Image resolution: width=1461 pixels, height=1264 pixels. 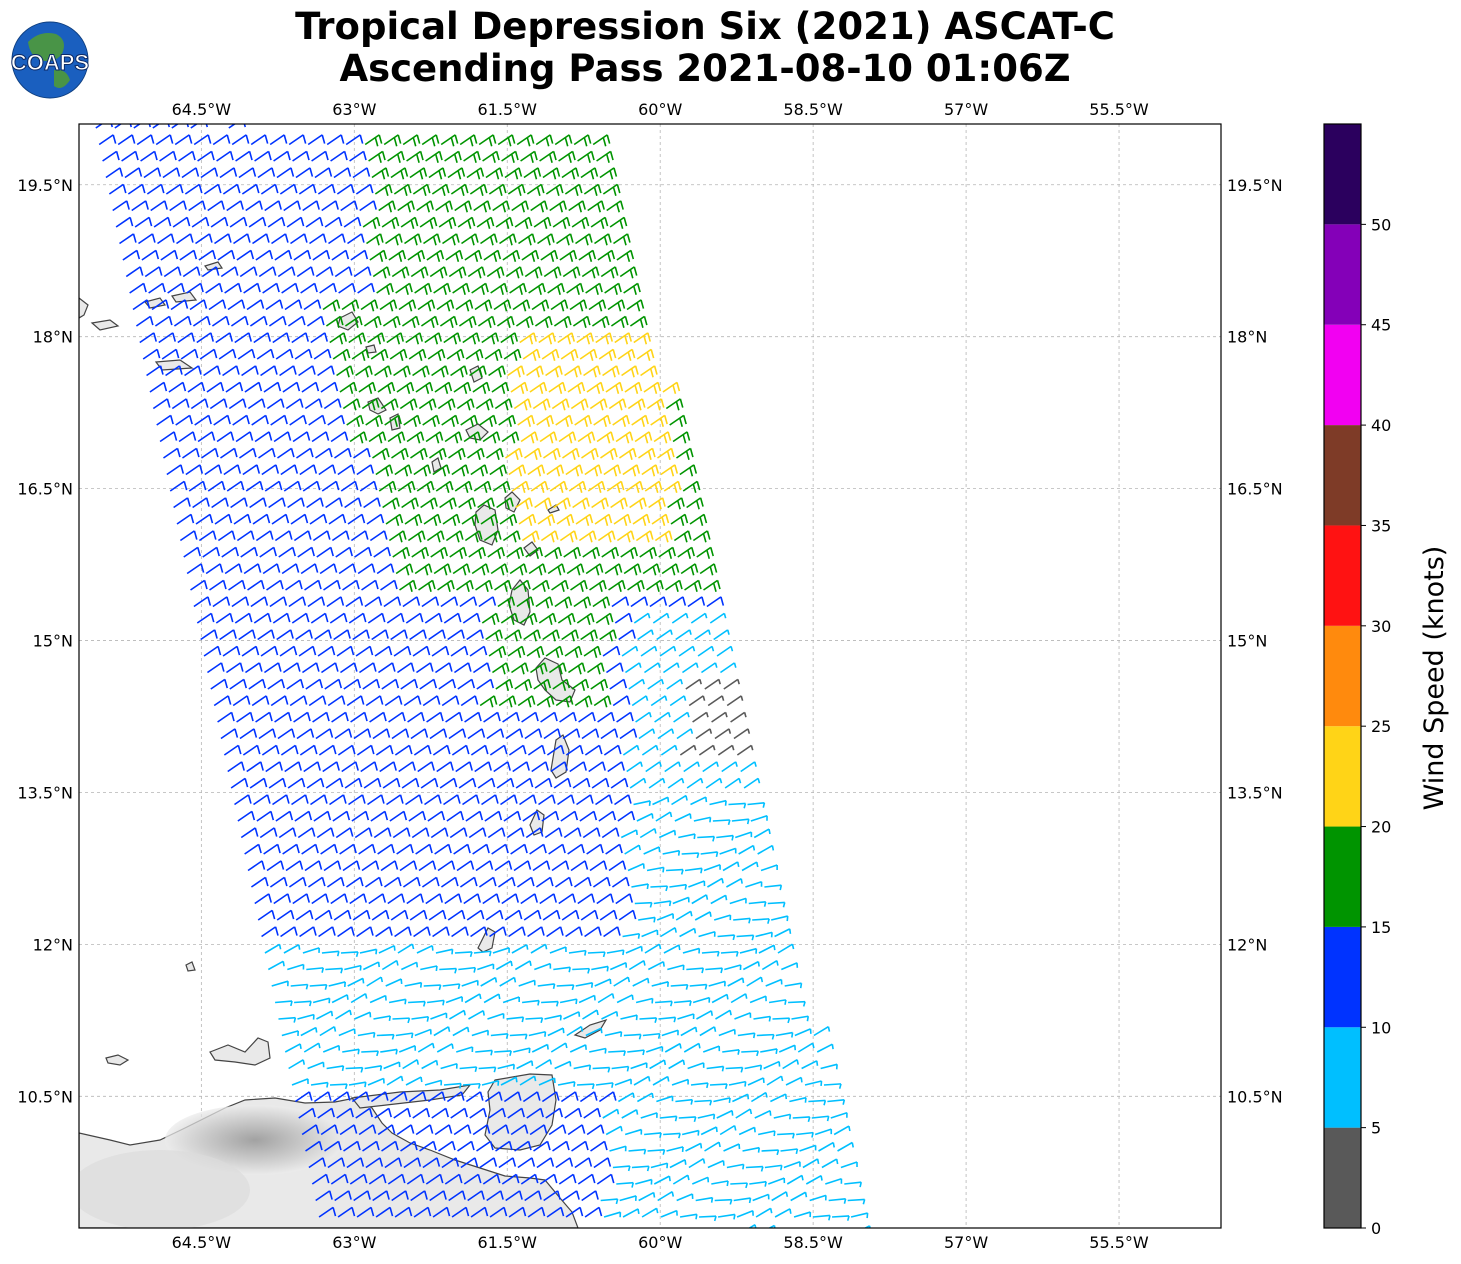 I want to click on lat-tick-label-right: 15°N, so click(x=1247, y=641).